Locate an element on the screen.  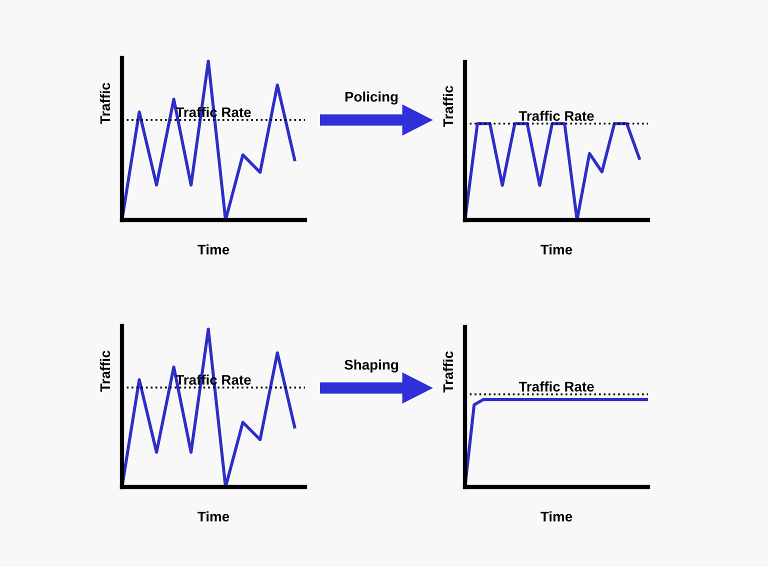
text: Policing is located at coordinates (371, 98).